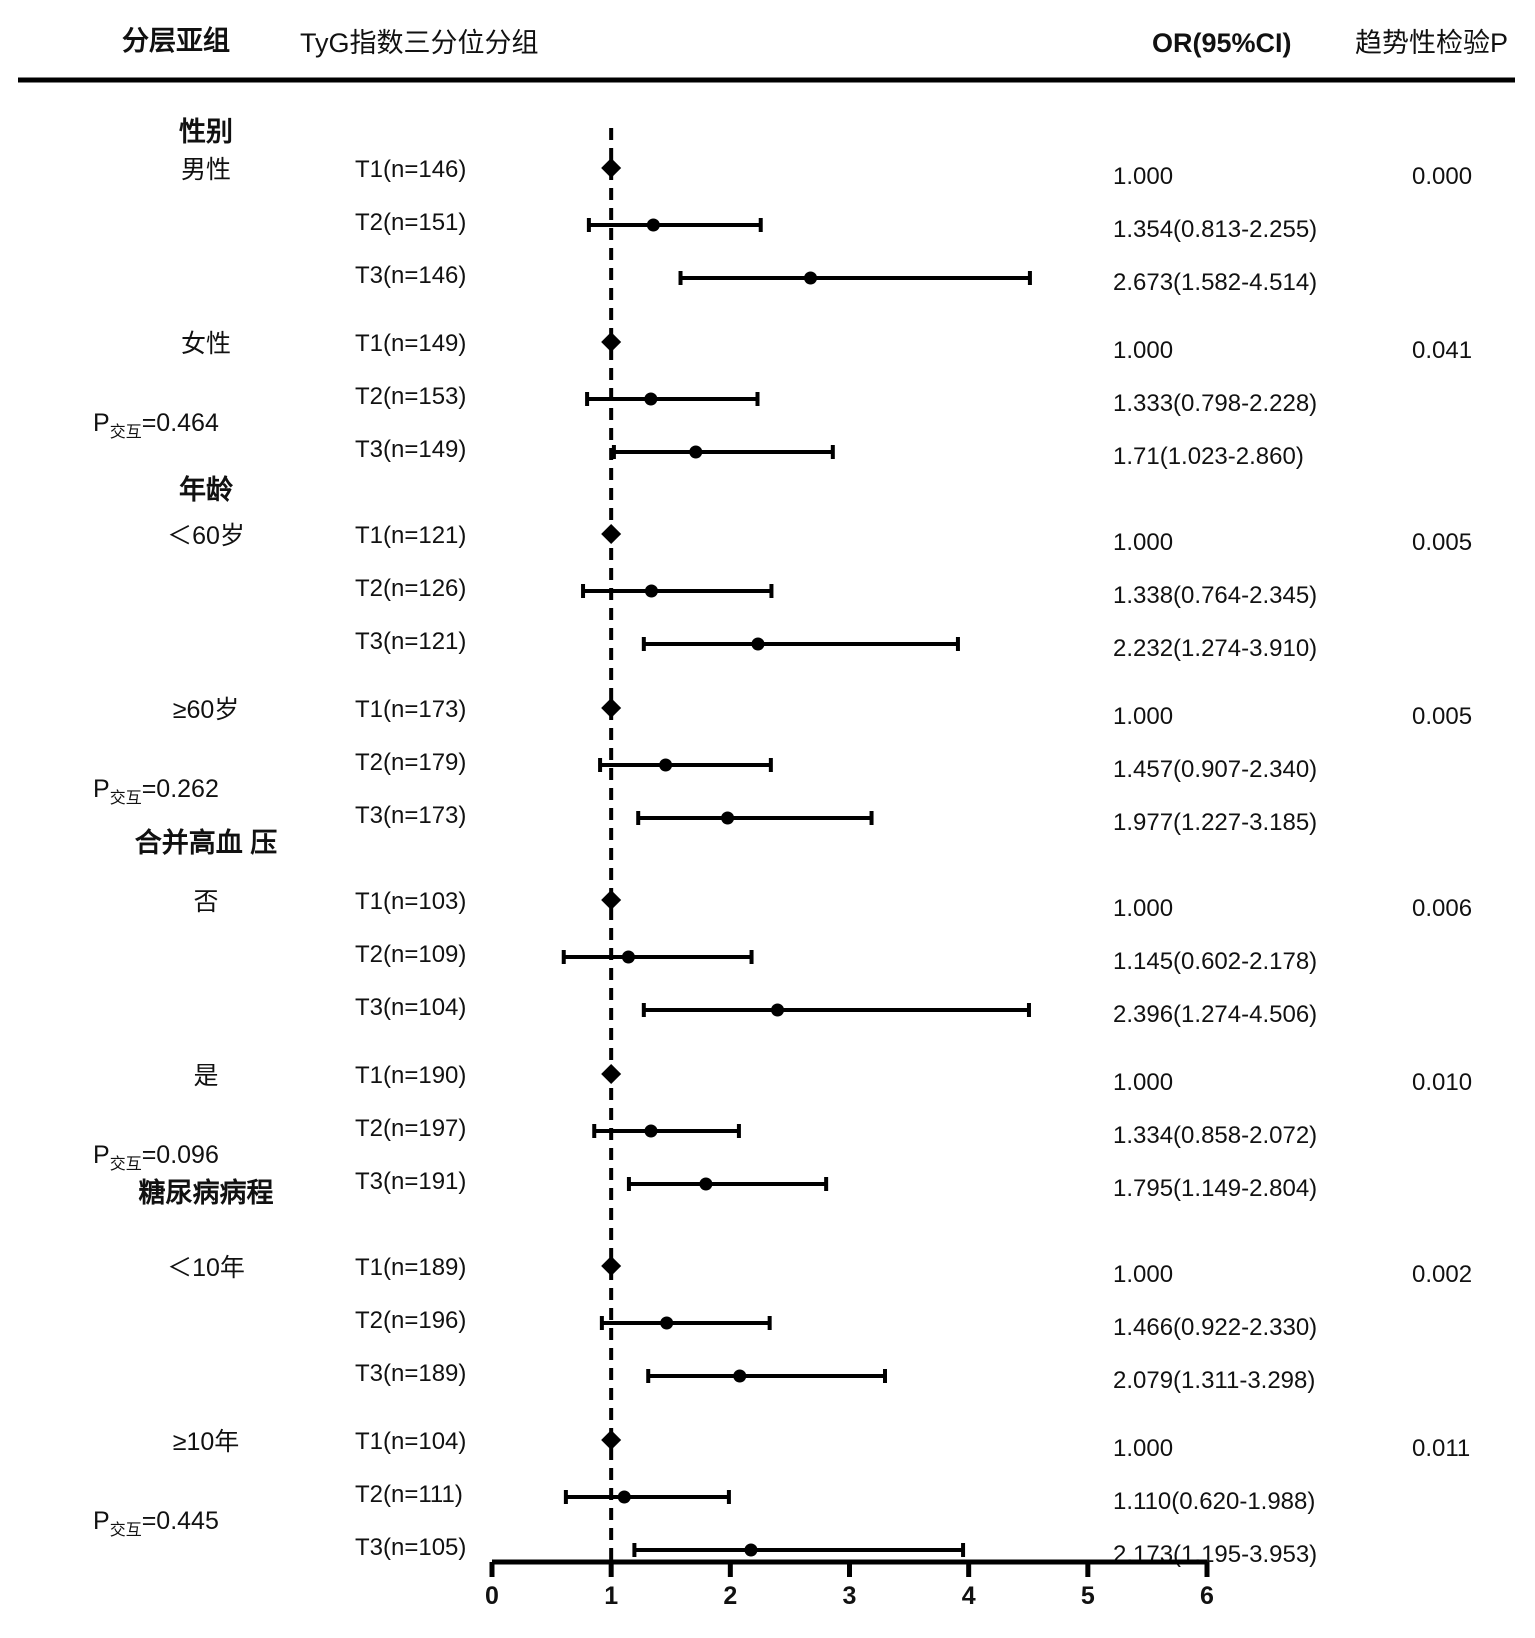  I want to click on tertile-label: T1(n=146), so click(410, 169).